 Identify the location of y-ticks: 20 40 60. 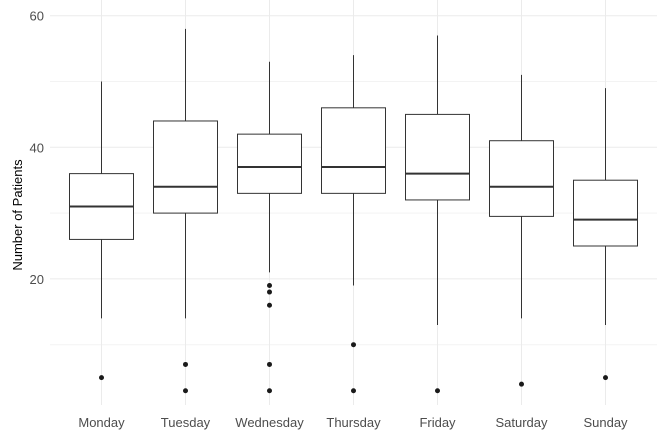
(37, 148).